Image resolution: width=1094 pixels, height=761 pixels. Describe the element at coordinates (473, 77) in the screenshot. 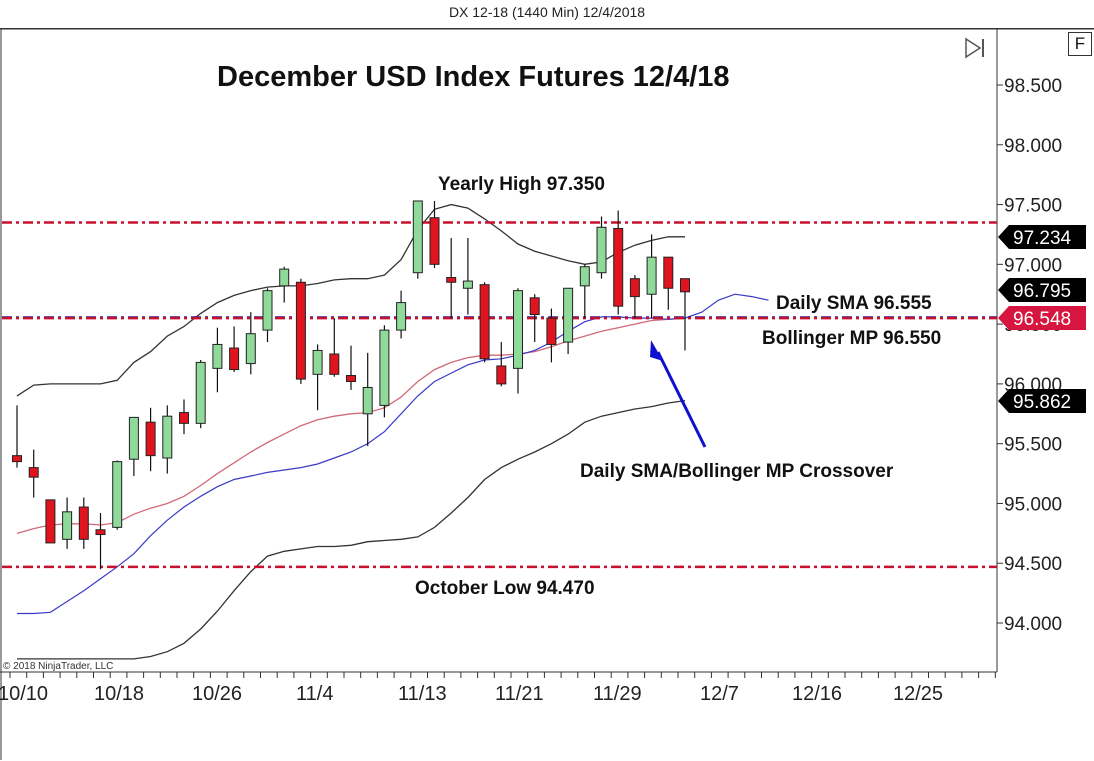

I see `chart-title: December USD Index Futures 12/4/18` at that location.